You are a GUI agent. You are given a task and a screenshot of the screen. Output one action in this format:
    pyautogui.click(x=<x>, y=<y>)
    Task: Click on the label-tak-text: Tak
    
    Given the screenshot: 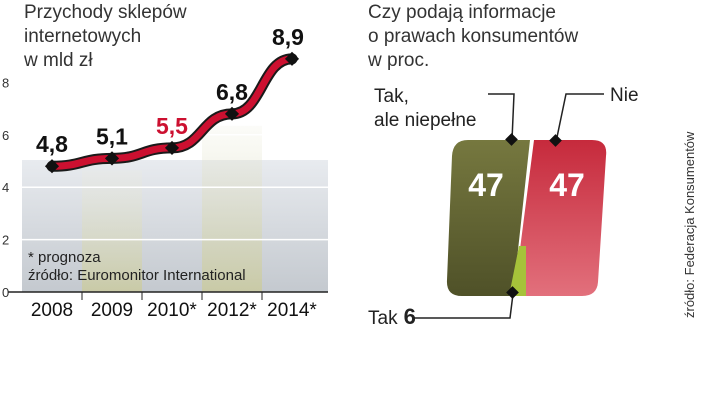 What is the action you would take?
    pyautogui.click(x=383, y=318)
    